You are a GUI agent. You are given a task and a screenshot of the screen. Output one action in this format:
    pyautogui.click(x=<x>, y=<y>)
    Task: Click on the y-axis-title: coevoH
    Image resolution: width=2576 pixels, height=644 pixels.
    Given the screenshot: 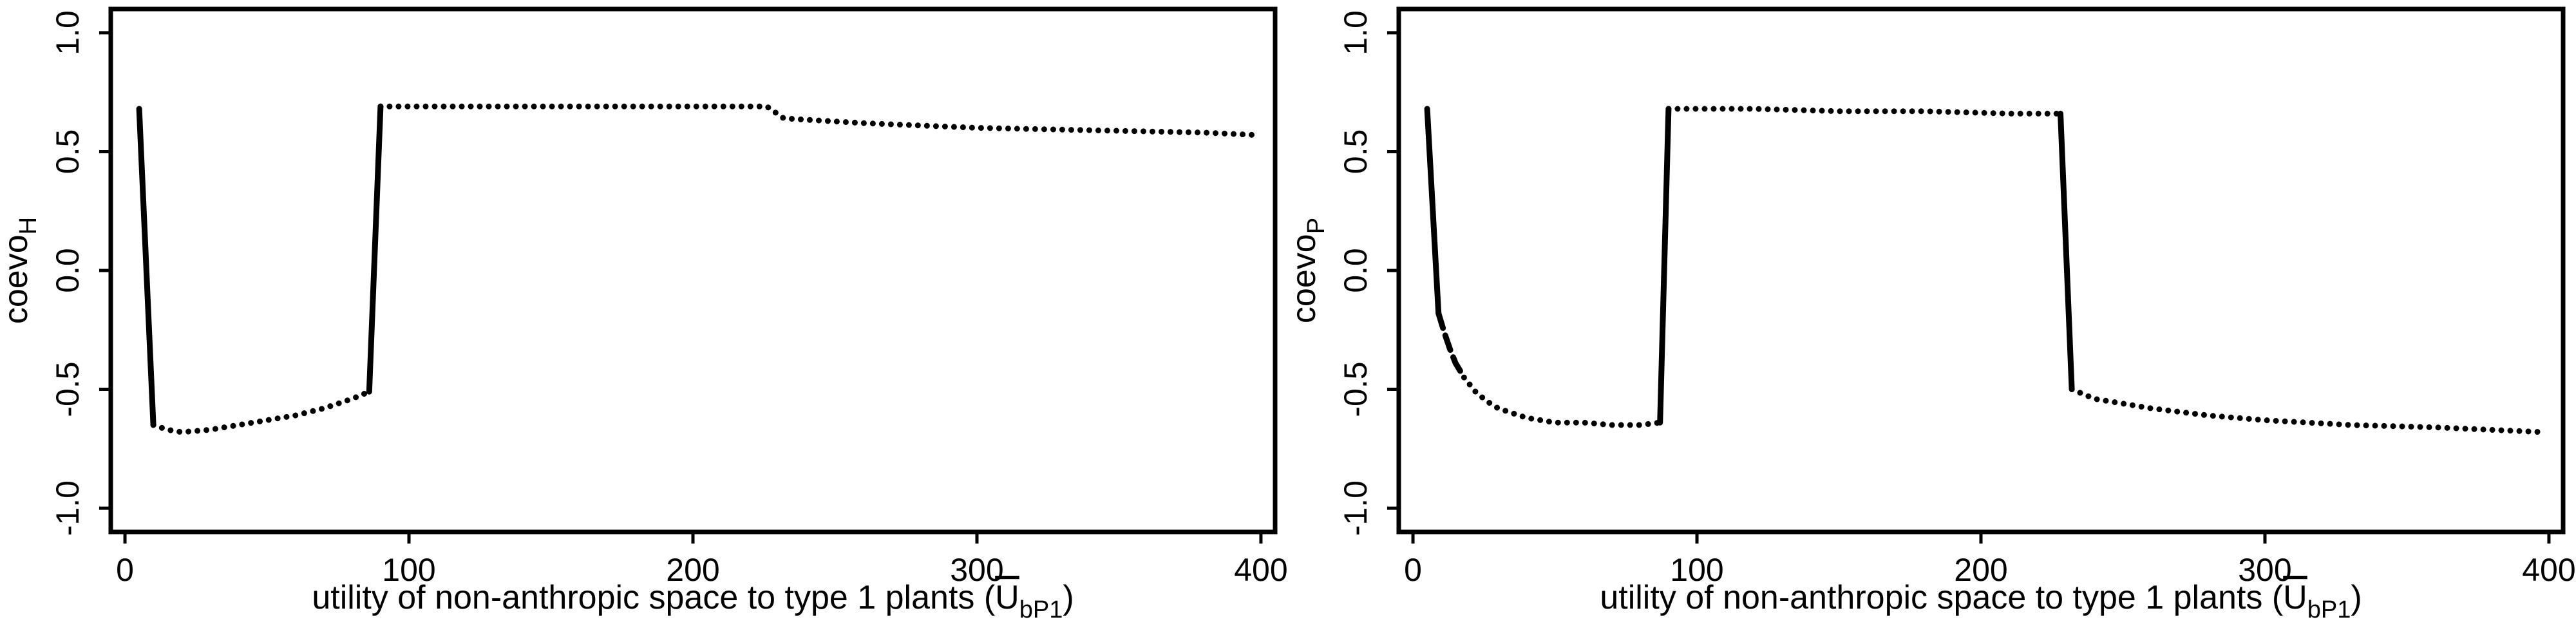 What is the action you would take?
    pyautogui.click(x=21, y=270)
    